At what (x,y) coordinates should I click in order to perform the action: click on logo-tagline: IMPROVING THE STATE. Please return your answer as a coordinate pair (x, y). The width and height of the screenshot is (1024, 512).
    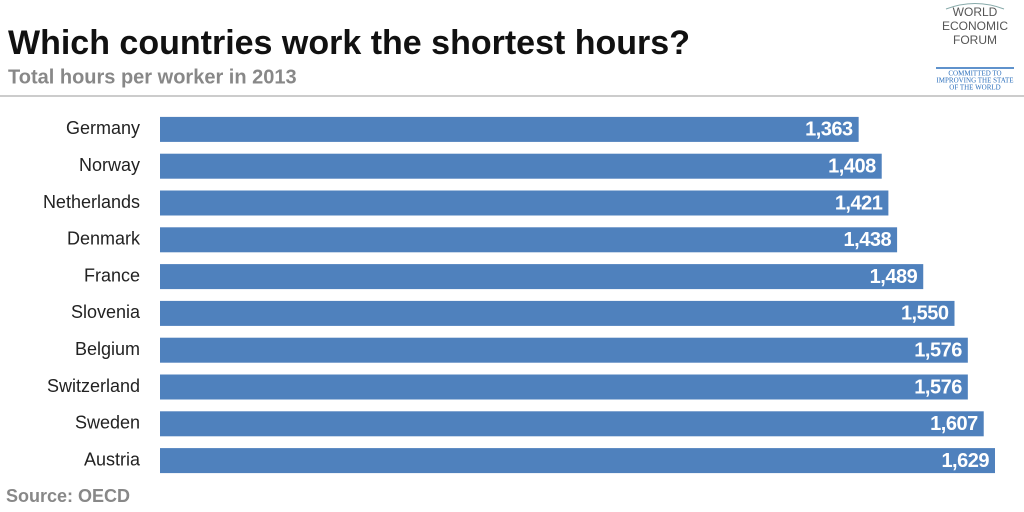
    Looking at the image, I should click on (974, 81).